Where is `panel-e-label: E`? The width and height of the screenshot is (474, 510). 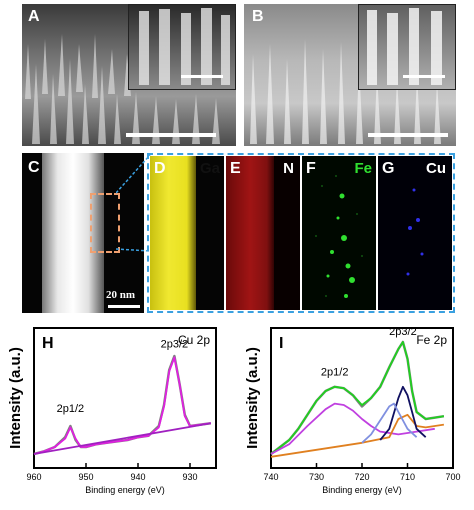 panel-e-label: E is located at coordinates (235, 168).